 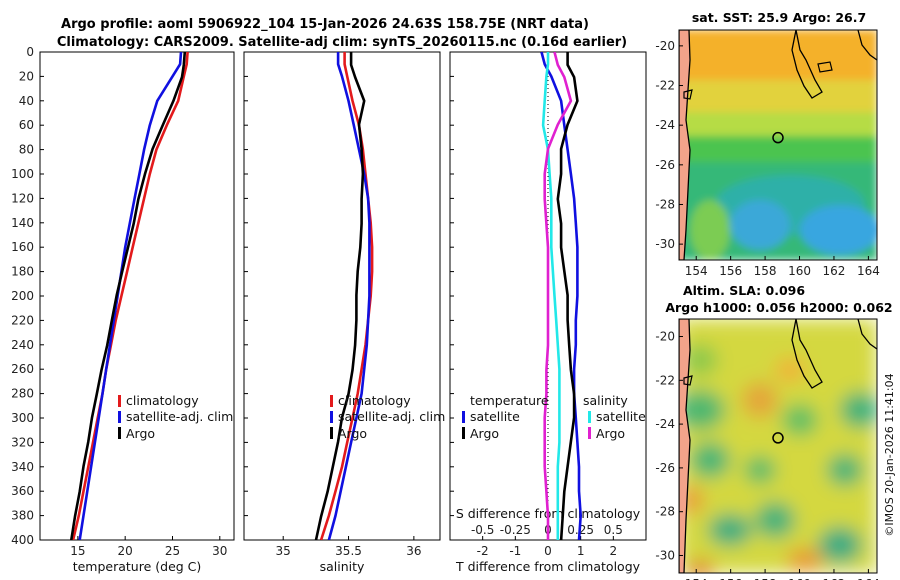 I want to click on map-y-tick-label: -22, so click(x=665, y=86).